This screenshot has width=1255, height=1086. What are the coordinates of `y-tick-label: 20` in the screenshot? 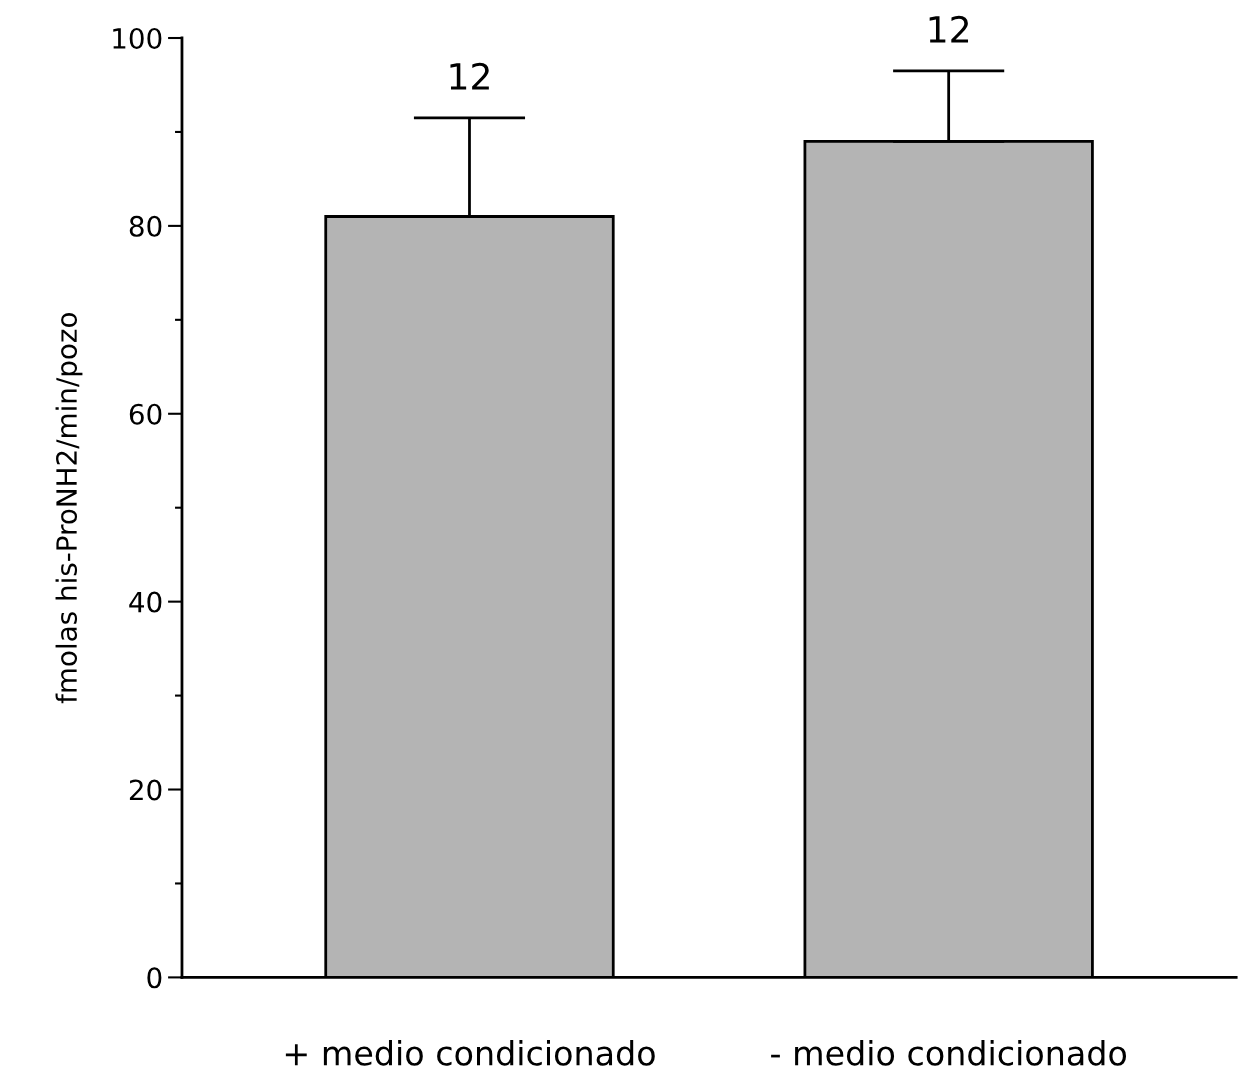 It's located at (145, 790).